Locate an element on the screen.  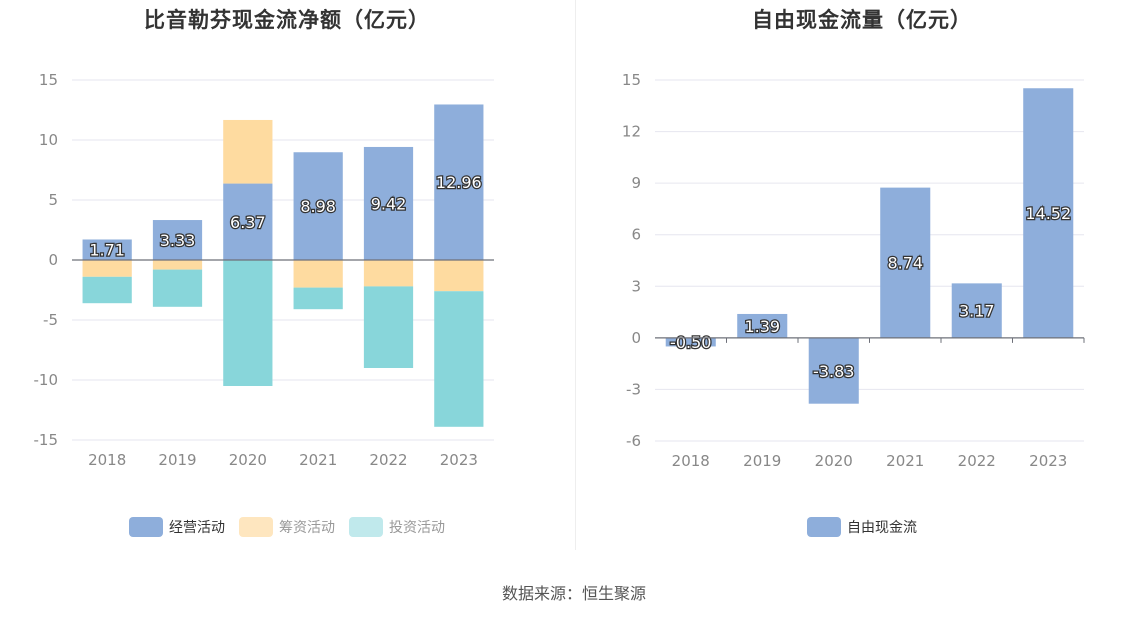
data-label: -0.50 is located at coordinates (690, 342).